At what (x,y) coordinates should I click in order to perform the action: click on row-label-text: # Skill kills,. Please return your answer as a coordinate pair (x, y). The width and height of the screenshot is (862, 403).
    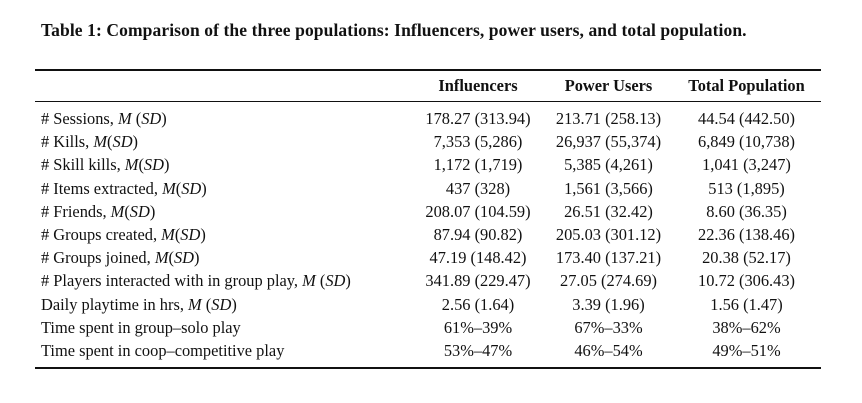
    Looking at the image, I should click on (83, 165).